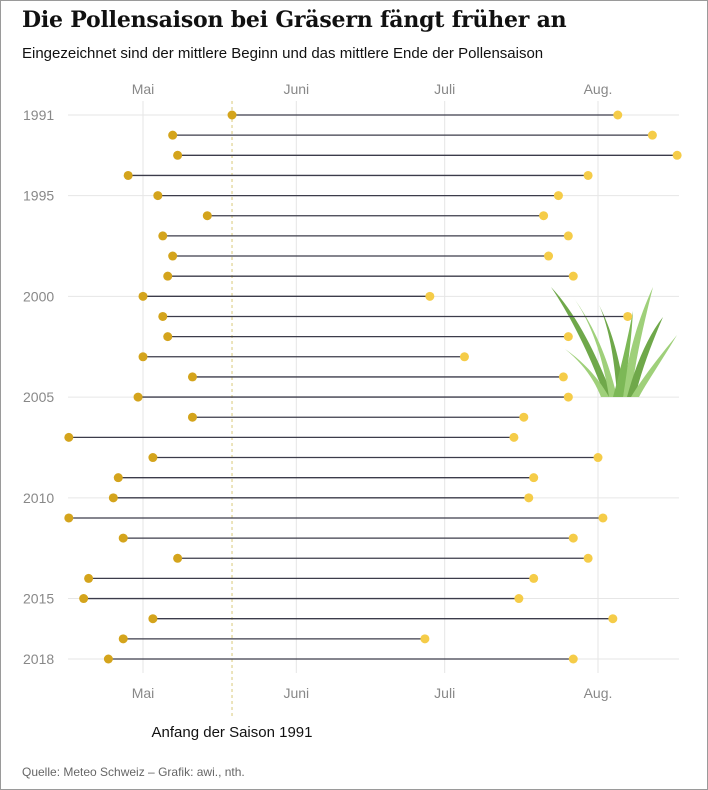 The height and width of the screenshot is (790, 708). I want to click on y-tick-label: 2005, so click(38, 397).